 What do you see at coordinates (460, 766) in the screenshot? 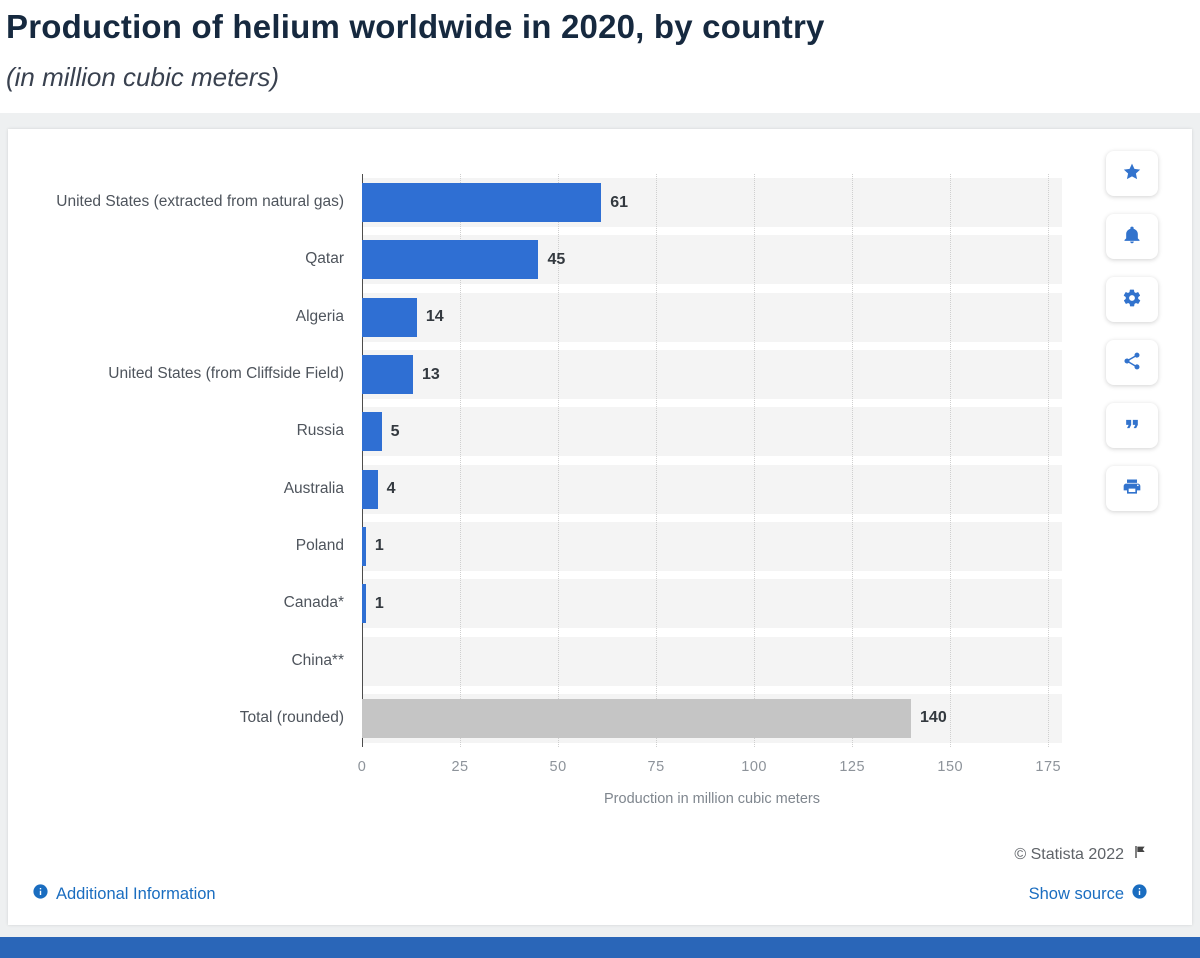
I see `x-tick-label: 25` at bounding box center [460, 766].